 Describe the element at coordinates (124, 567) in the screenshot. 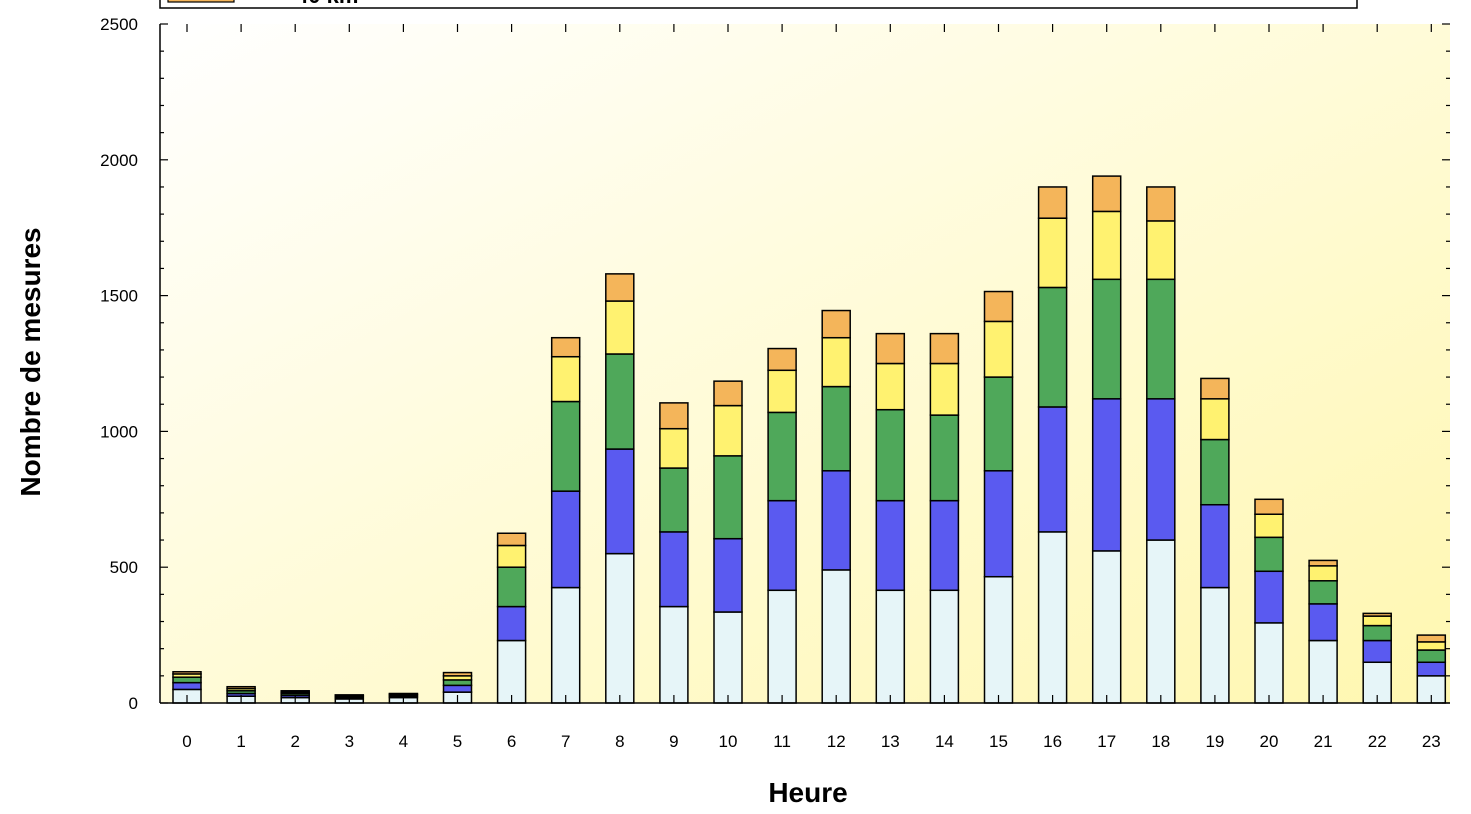

I see `y-tick-label-500: 500` at that location.